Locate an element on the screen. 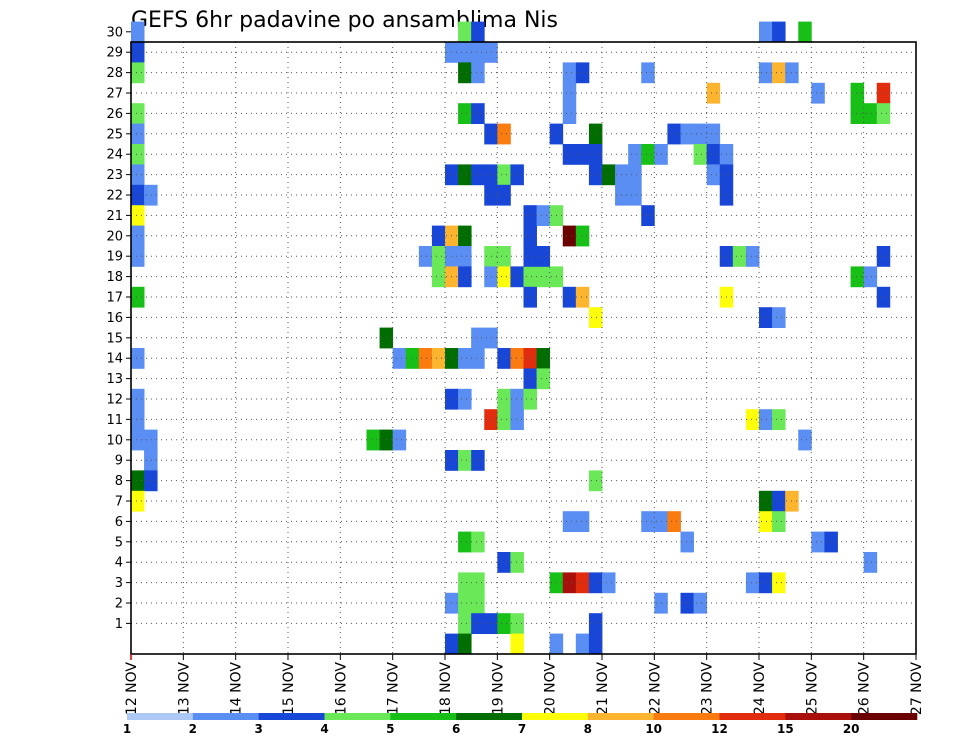 The width and height of the screenshot is (960, 742). legend-label: 1 is located at coordinates (127, 729).